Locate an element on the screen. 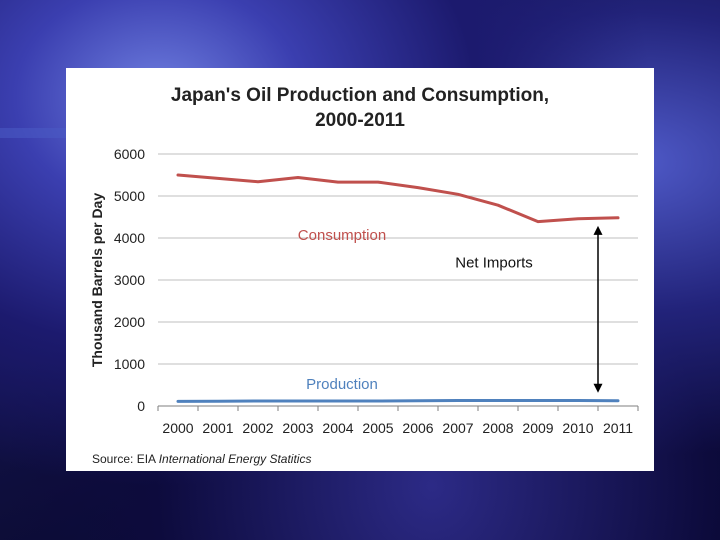  x-tick-label: 2007 is located at coordinates (457, 428).